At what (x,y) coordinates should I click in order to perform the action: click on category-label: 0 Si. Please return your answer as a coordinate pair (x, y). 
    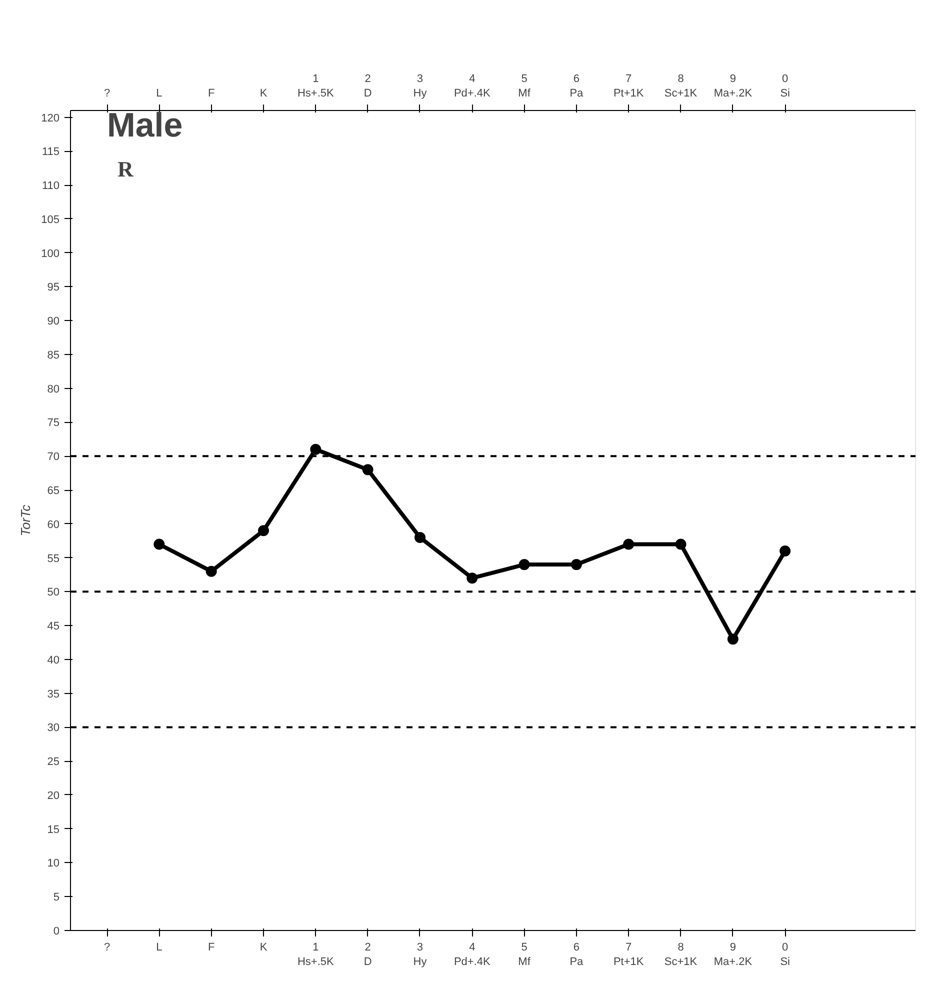
    Looking at the image, I should click on (785, 86).